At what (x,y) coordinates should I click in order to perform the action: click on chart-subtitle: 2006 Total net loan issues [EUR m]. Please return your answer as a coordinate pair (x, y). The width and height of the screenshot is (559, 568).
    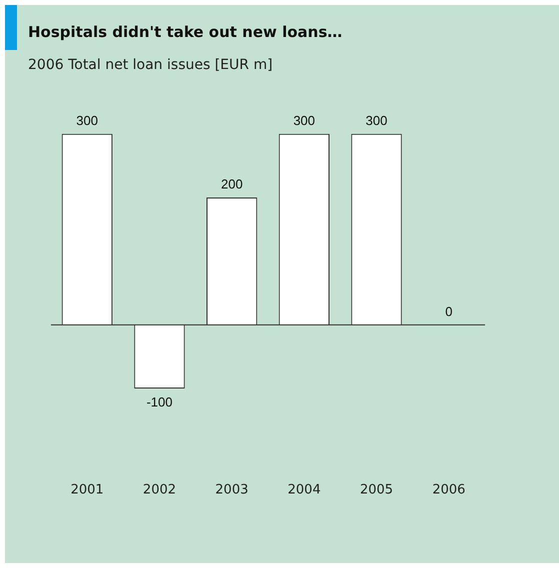
    Looking at the image, I should click on (150, 65).